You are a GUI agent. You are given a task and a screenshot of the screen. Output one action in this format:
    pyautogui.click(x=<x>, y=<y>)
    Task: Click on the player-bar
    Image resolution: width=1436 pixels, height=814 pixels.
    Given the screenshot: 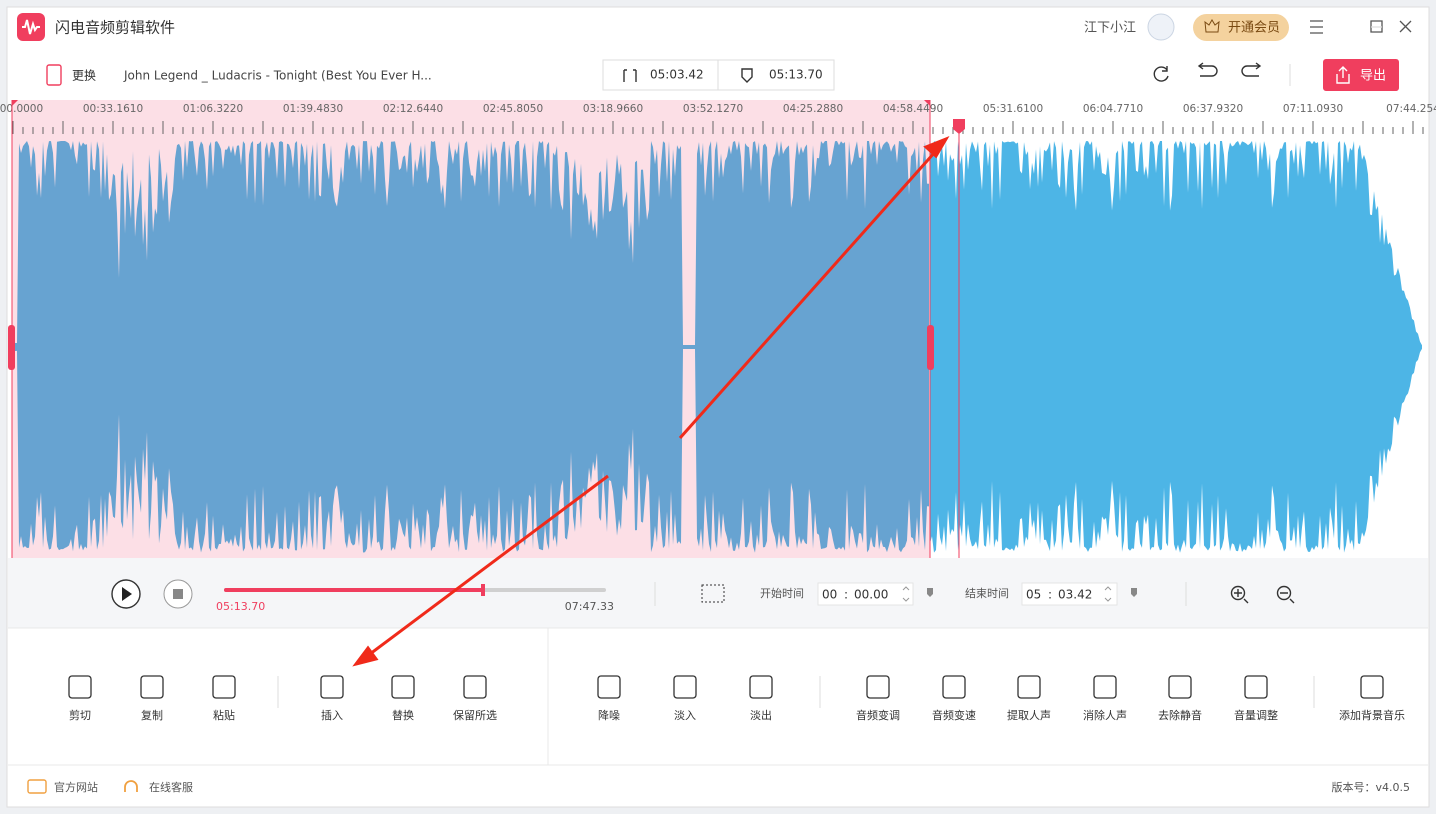 What is the action you would take?
    pyautogui.click(x=718, y=593)
    